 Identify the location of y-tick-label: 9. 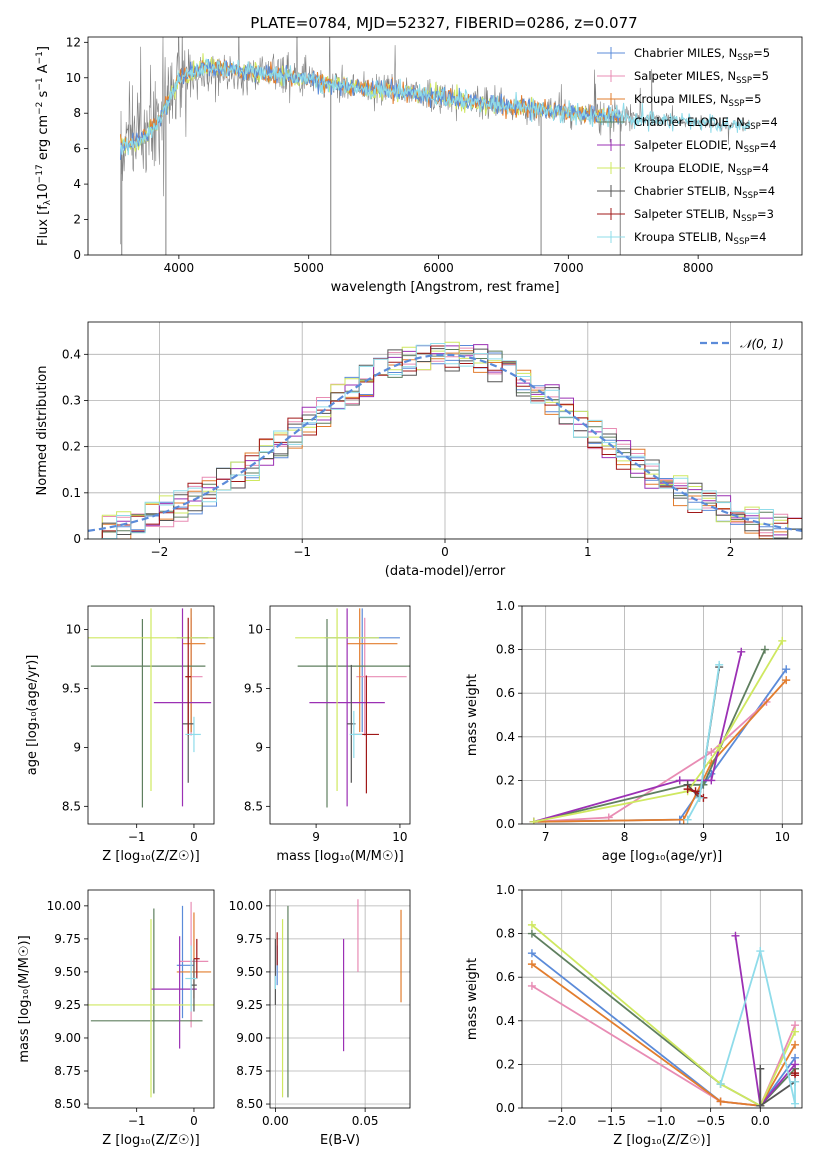
(259, 747).